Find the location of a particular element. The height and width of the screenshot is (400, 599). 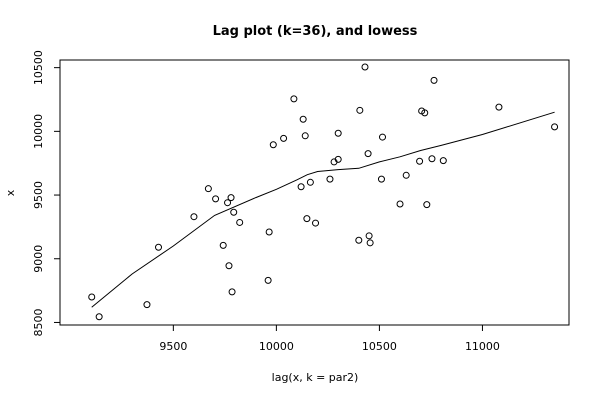

y-axis: 8500 9000 9500 10000 10500 is located at coordinates (46, 193).